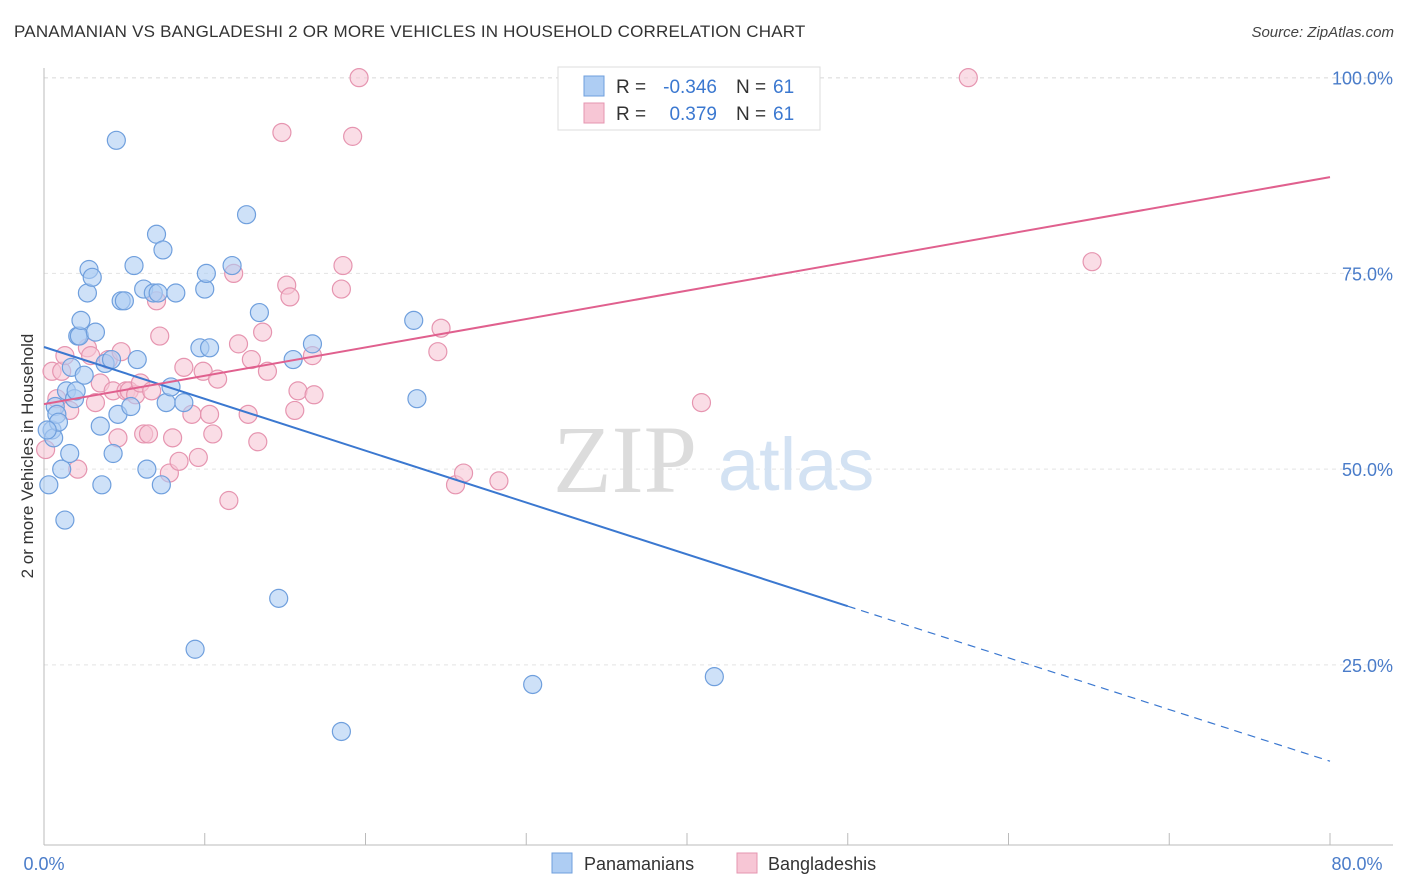 The width and height of the screenshot is (1406, 892). Describe the element at coordinates (1356, 864) in the screenshot. I see `x-tick-label-max: 80.0%` at that location.